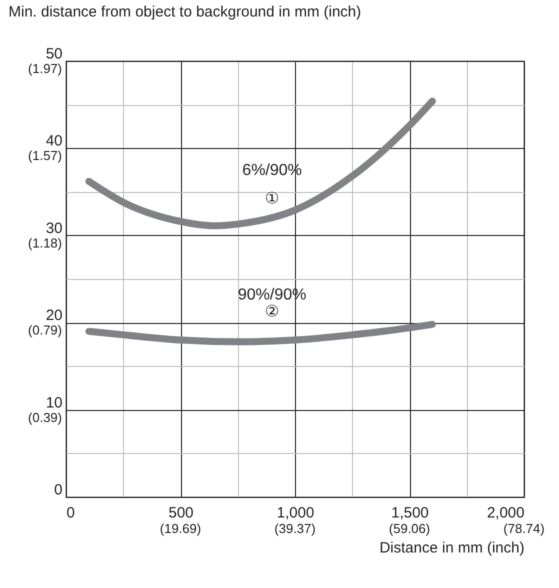 The image size is (559, 588). Describe the element at coordinates (70, 513) in the screenshot. I see `x-tick-label: 0` at that location.